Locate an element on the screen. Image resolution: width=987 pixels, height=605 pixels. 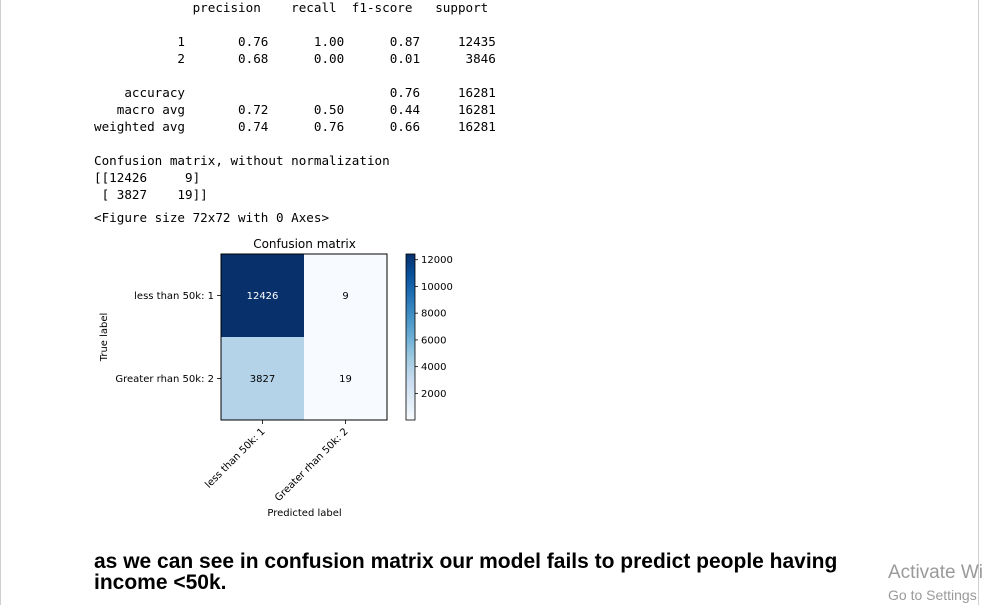
colorbar-tick-label: 2000 is located at coordinates (433, 394).